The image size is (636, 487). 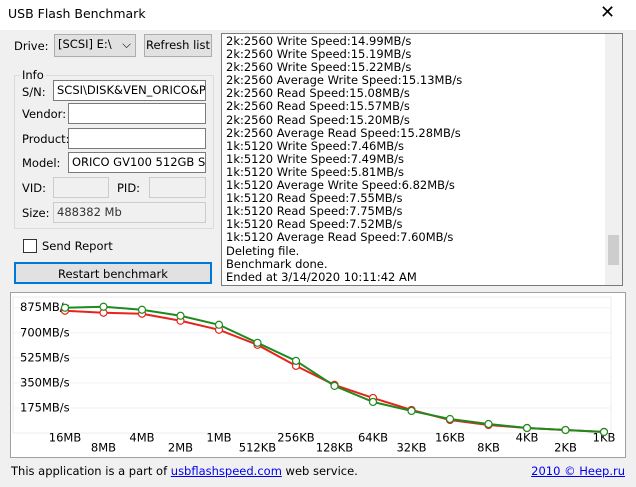 What do you see at coordinates (315, 145) in the screenshot?
I see `log-line: 1k:5120 Write Speed:7.46MB/s` at bounding box center [315, 145].